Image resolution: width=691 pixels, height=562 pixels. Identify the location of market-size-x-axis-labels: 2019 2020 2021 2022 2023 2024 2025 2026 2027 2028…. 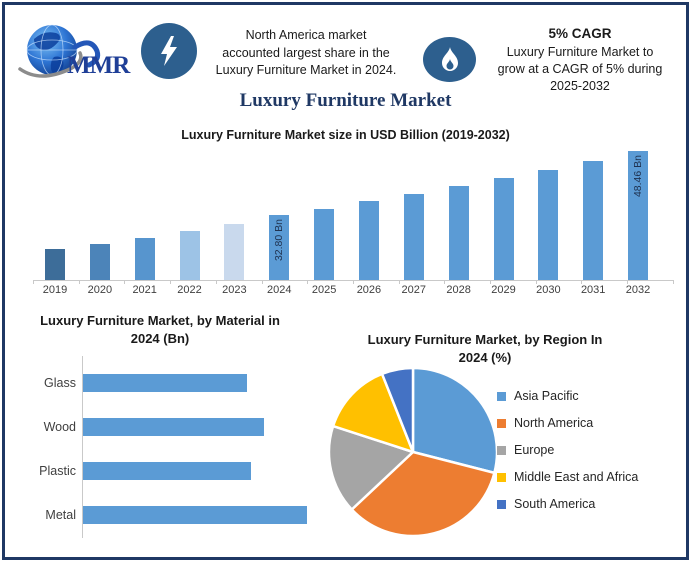
(353, 292).